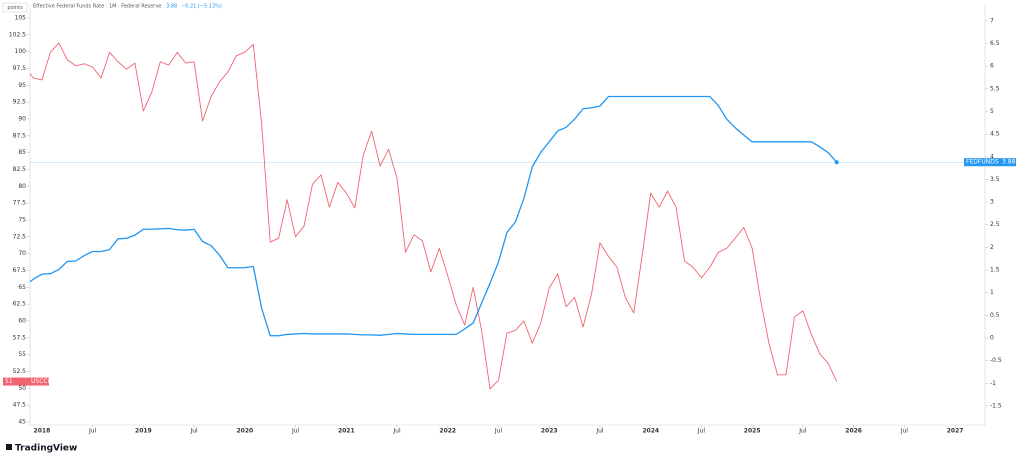  I want to click on y-tick-label: 102.5, so click(17, 34).